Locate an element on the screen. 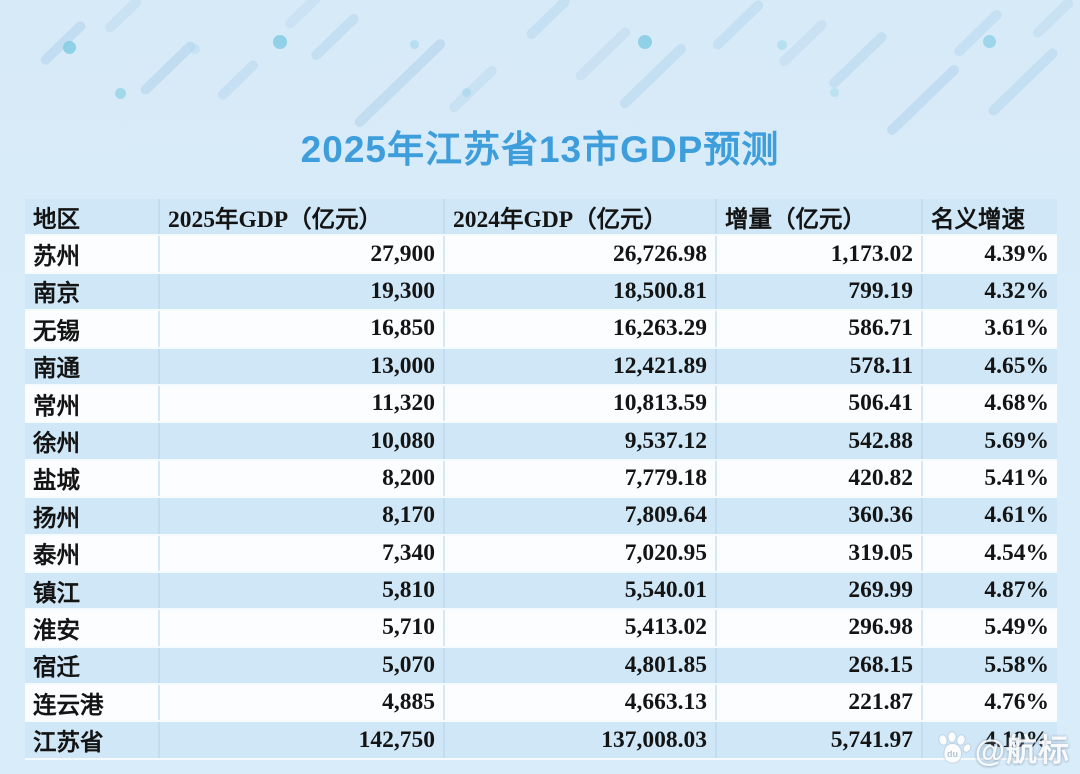 The height and width of the screenshot is (774, 1080). value-cell: 4.76% is located at coordinates (1016, 702).